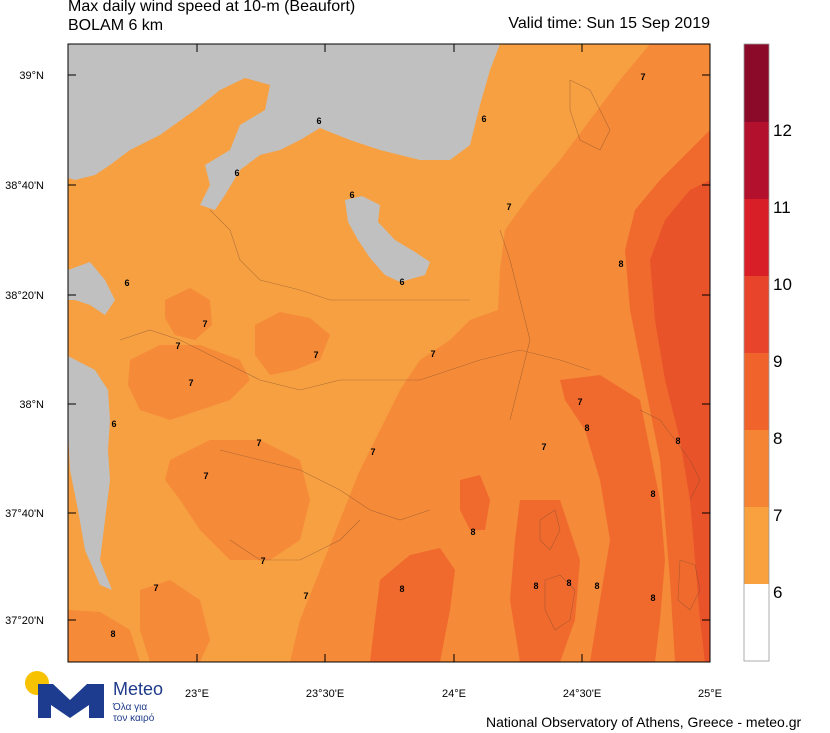 This screenshot has height=733, width=830. What do you see at coordinates (782, 284) in the screenshot?
I see `legend-label: 10` at bounding box center [782, 284].